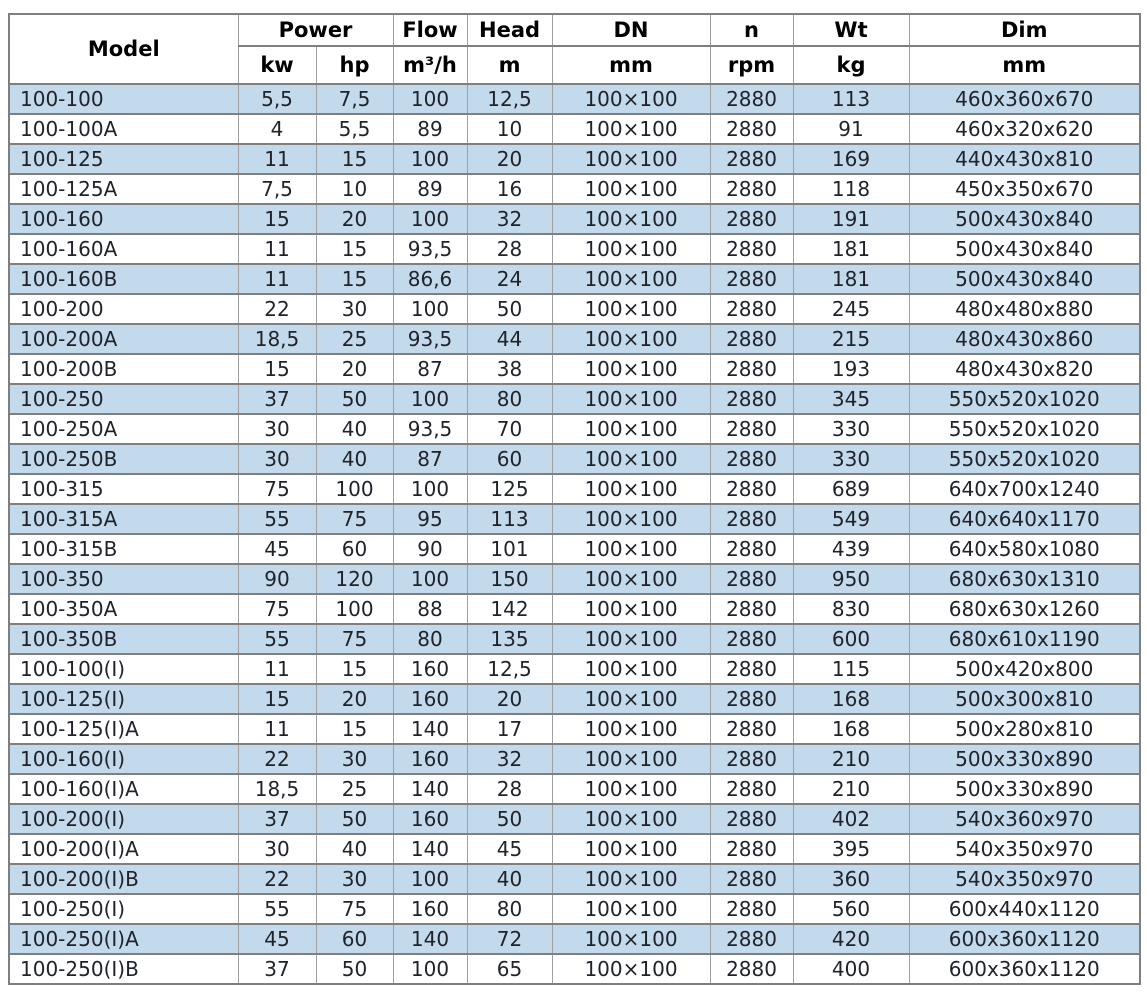 This screenshot has width=1147, height=1000. I want to click on cell-power-hp: 60, so click(354, 939).